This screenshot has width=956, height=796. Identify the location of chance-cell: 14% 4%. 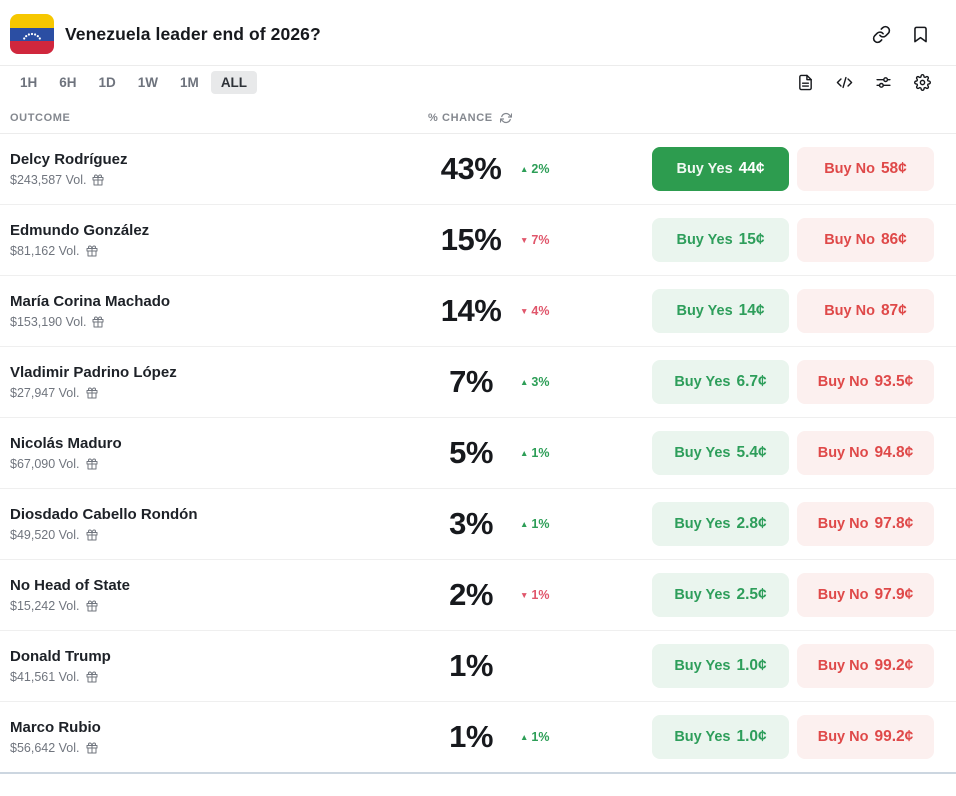
(536, 311).